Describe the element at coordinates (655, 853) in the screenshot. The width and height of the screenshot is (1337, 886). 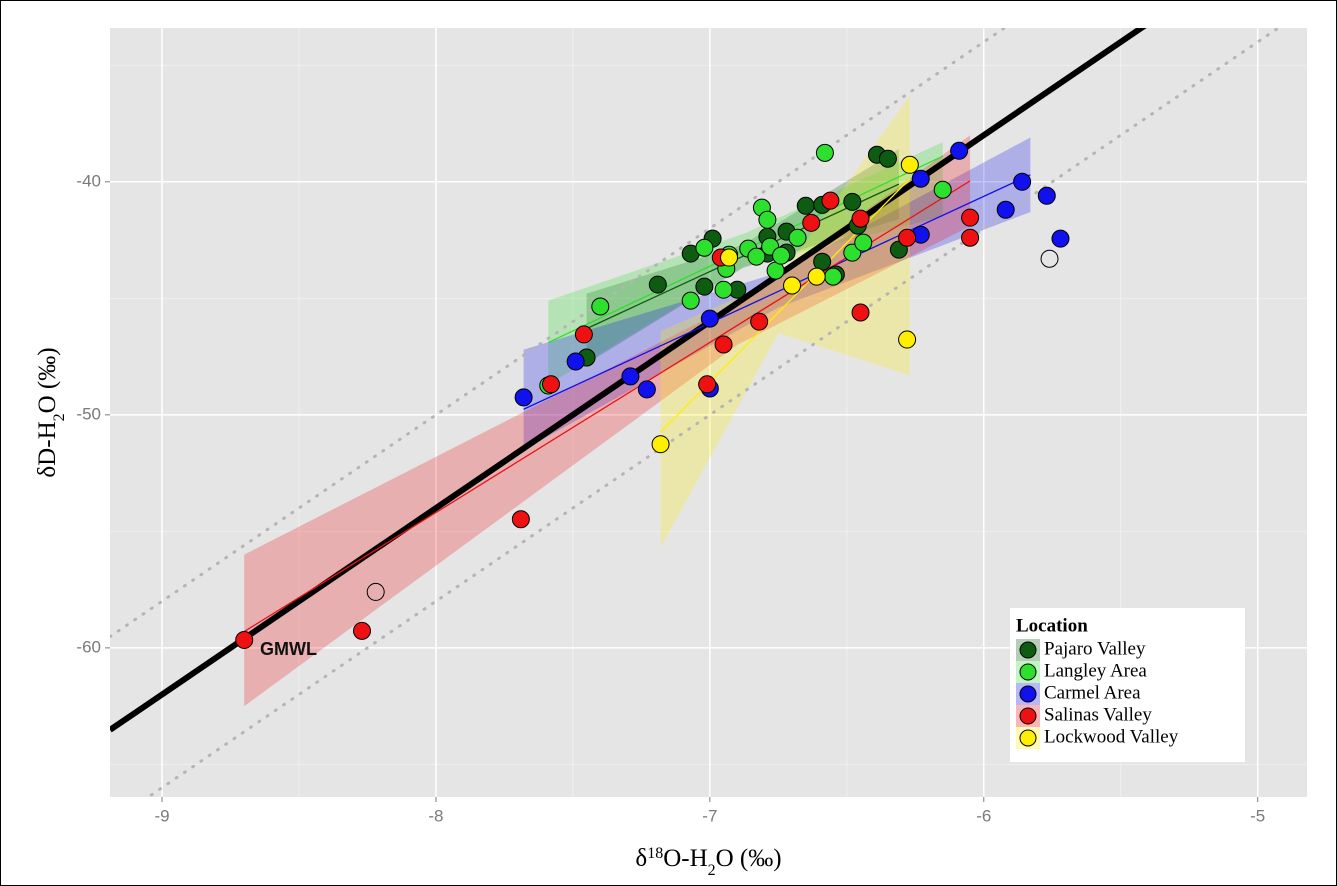
I see `axis-title-part: 18` at that location.